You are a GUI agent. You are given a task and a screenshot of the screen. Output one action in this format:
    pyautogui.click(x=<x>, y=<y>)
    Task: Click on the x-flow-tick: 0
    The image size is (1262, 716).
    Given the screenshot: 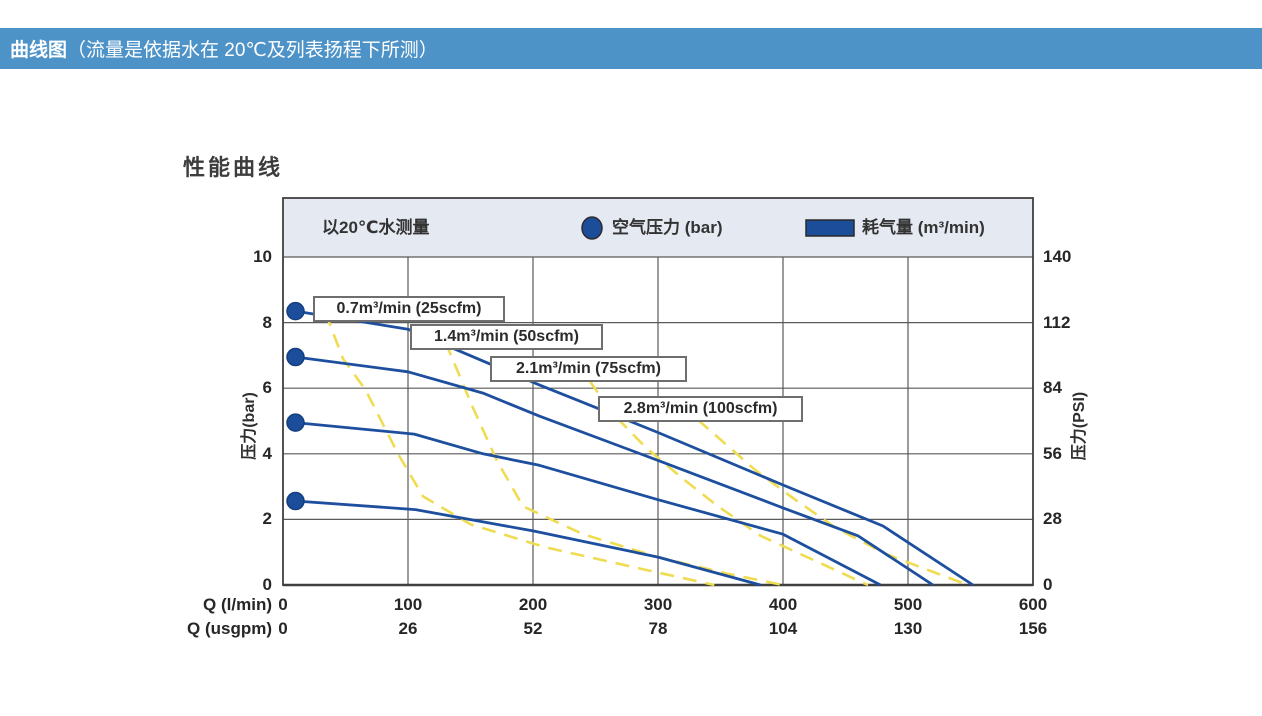 What is the action you would take?
    pyautogui.click(x=283, y=604)
    